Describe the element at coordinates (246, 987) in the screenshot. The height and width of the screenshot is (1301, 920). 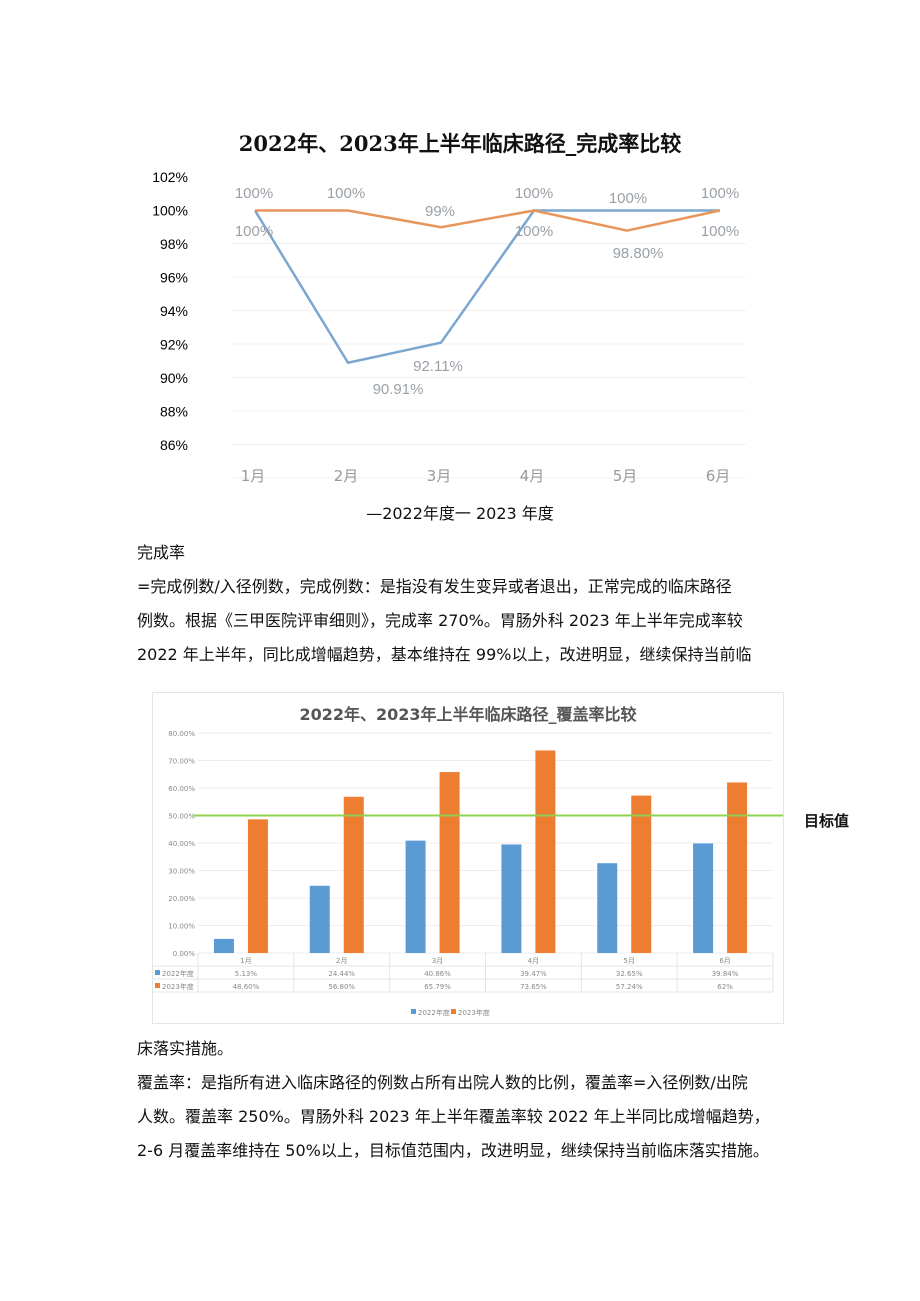
I see `svg-text: 48.60%` at that location.